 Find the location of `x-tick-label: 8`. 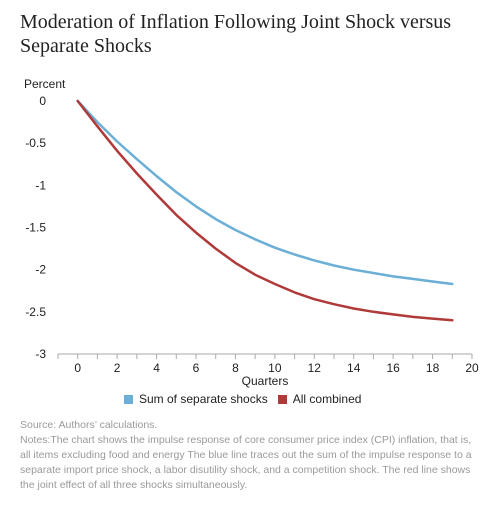

x-tick-label: 8 is located at coordinates (235, 368).